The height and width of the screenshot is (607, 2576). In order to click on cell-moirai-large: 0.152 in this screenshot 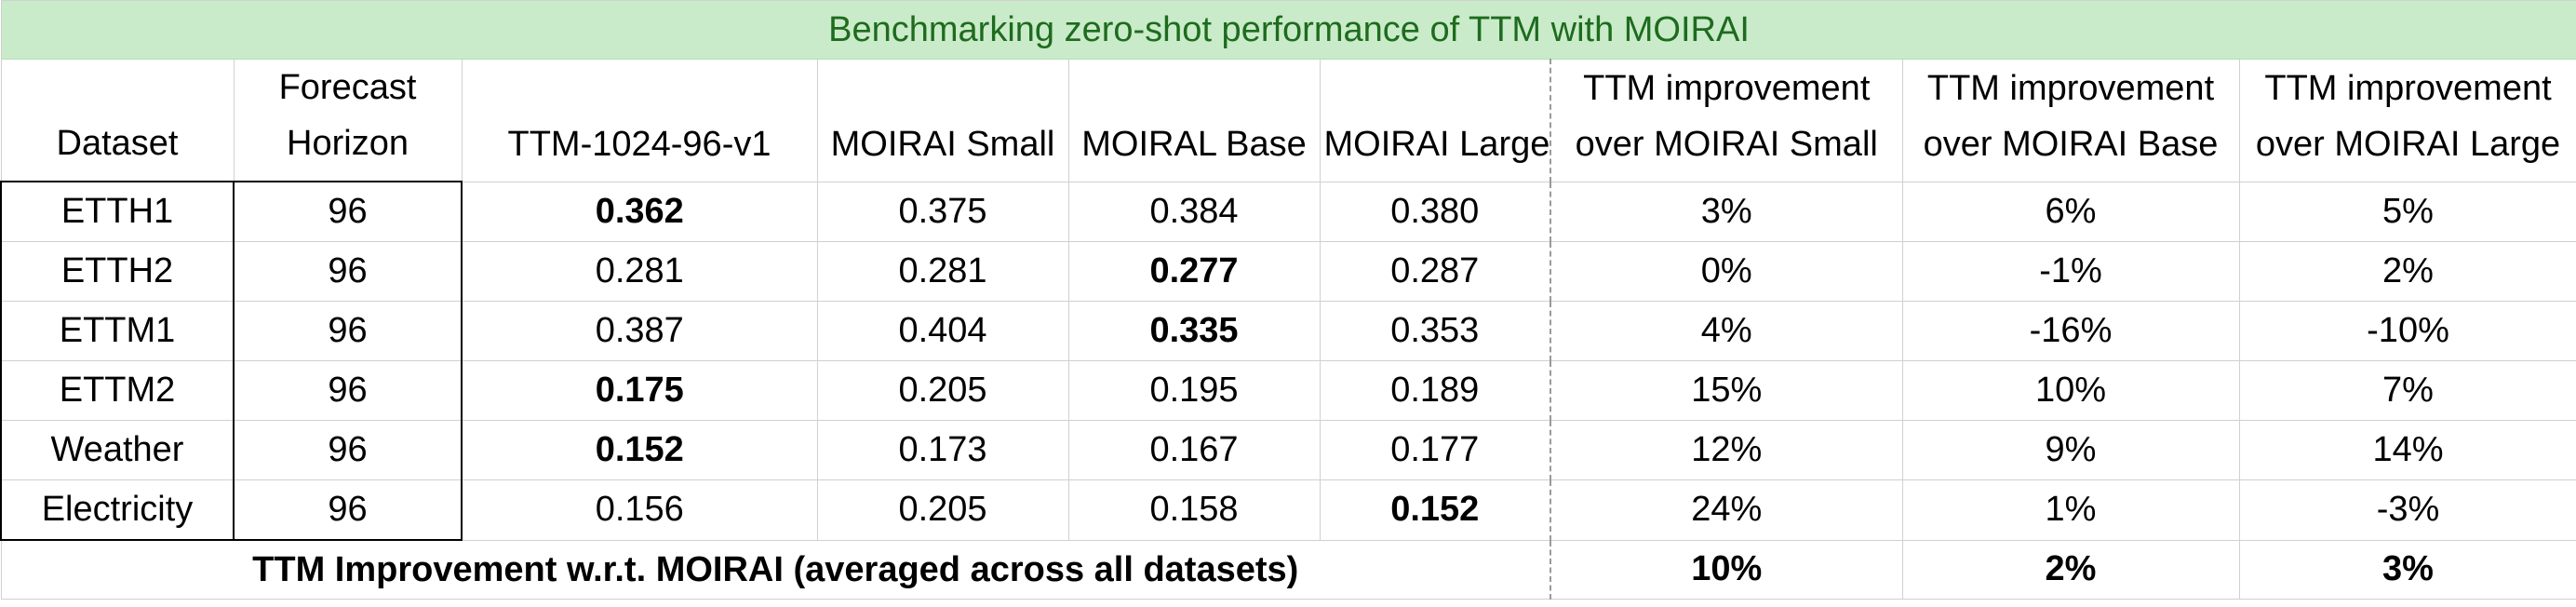, I will do `click(1435, 510)`.